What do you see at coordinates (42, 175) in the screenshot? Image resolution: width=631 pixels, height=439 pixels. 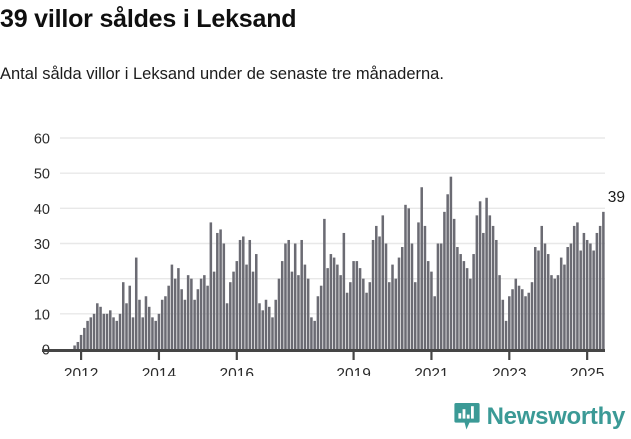 I see `y-axis-tick-label: 50` at bounding box center [42, 175].